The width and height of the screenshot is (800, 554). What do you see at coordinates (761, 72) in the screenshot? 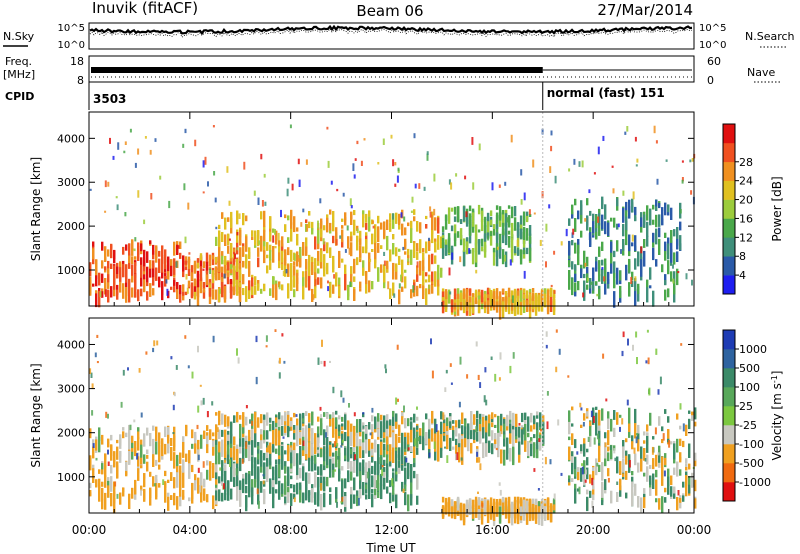
I see `nave-right-label: Nave` at bounding box center [761, 72].